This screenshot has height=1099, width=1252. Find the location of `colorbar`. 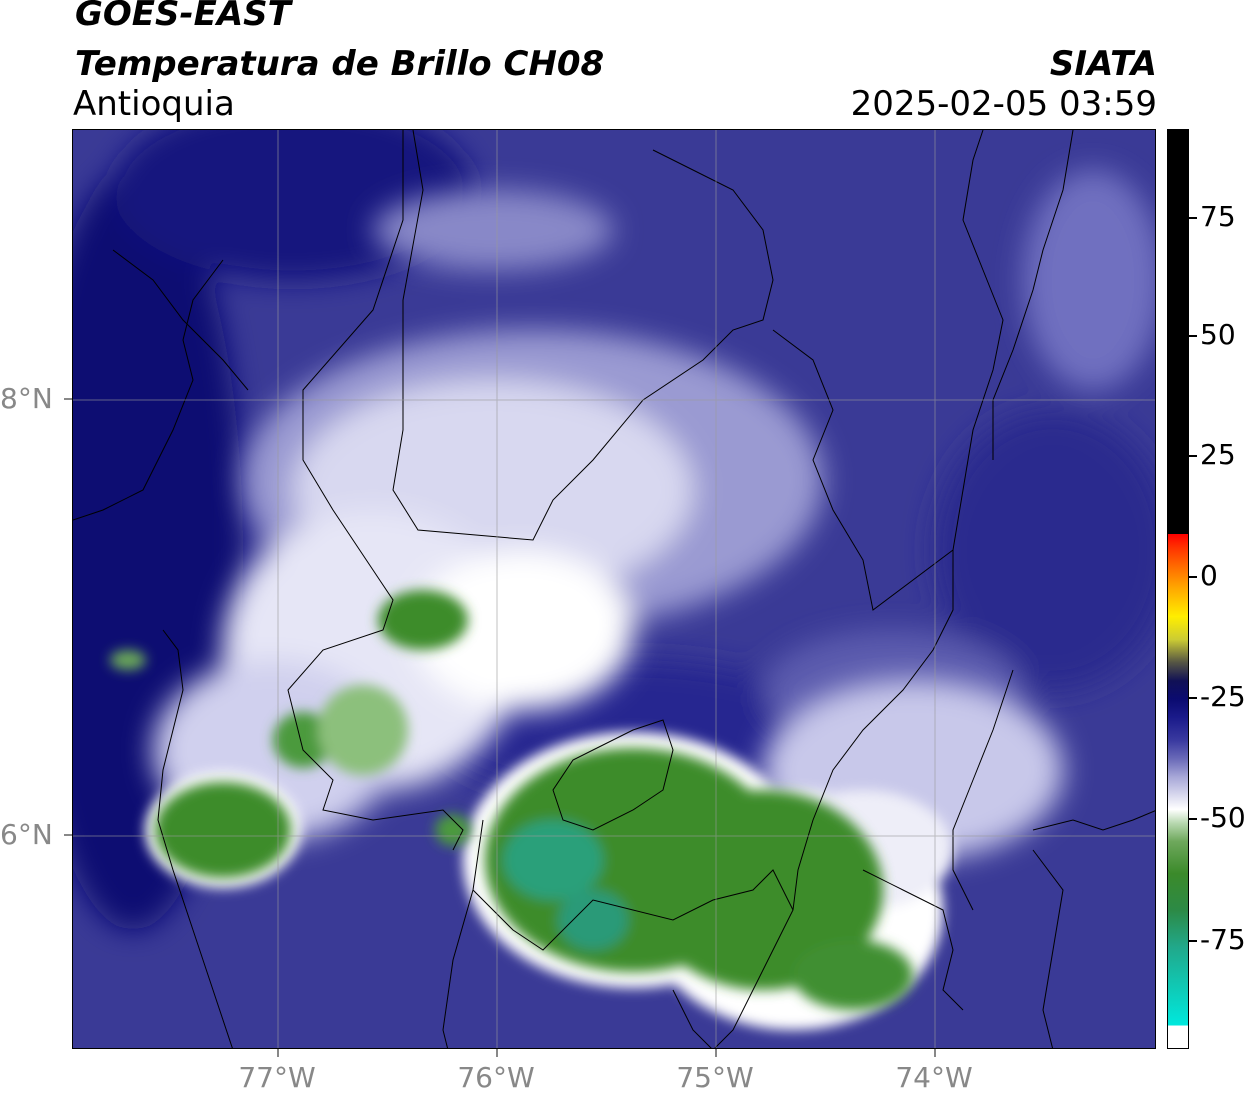

colorbar is located at coordinates (1178, 589).